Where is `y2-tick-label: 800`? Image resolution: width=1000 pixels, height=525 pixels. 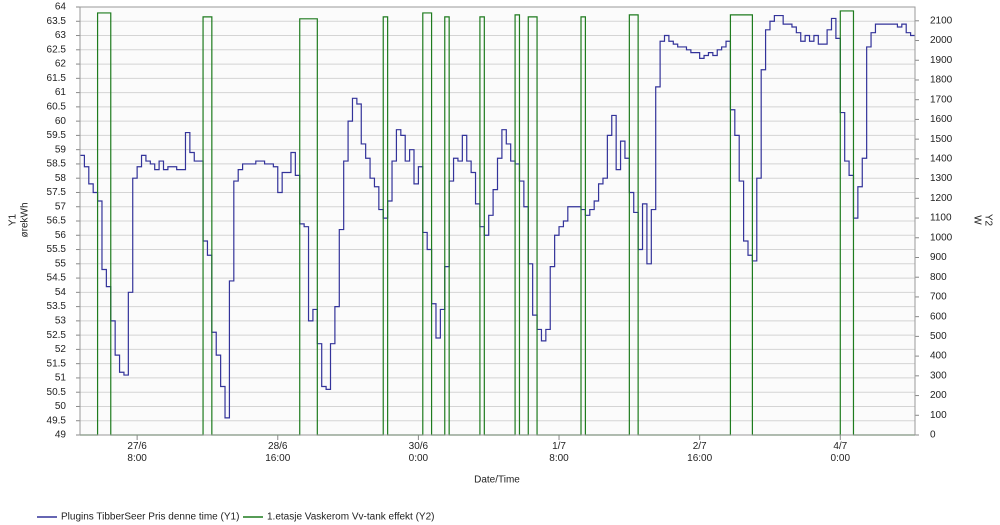
y2-tick-label: 800 is located at coordinates (938, 277).